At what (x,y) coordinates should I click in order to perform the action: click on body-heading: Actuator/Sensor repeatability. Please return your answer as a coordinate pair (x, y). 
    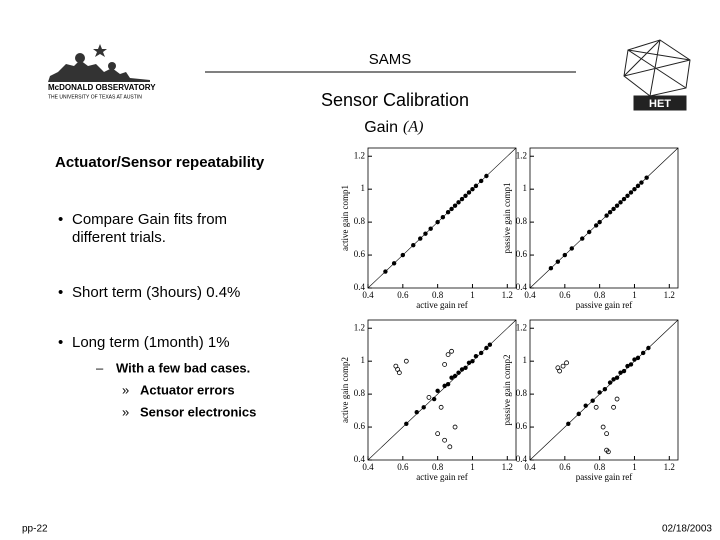
    Looking at the image, I should click on (160, 162).